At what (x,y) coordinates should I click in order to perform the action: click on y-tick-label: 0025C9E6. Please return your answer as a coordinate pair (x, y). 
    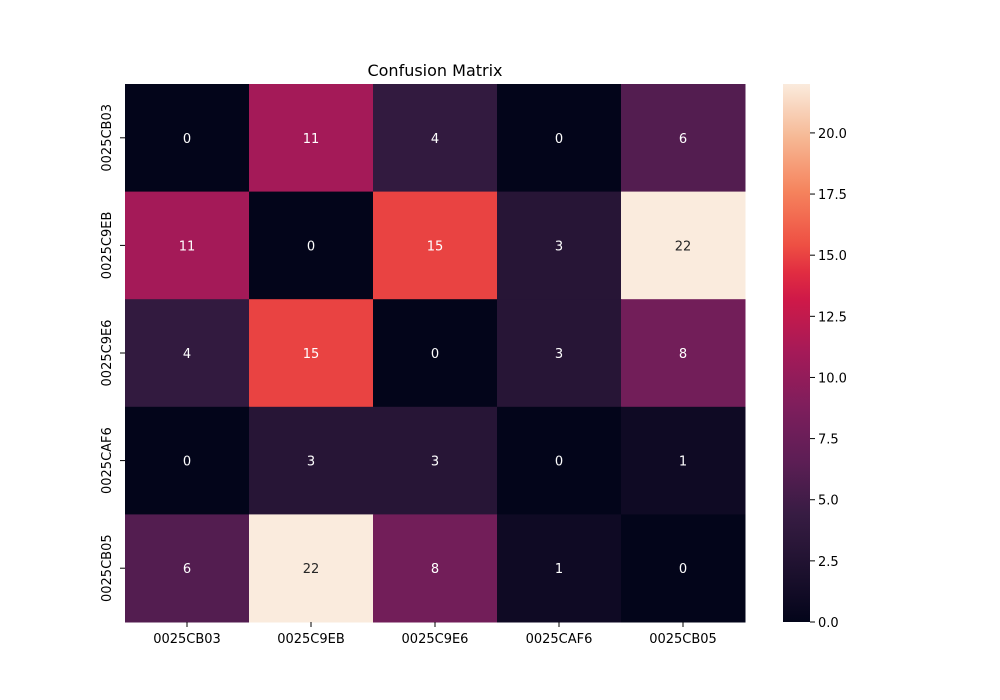
    Looking at the image, I should click on (107, 353).